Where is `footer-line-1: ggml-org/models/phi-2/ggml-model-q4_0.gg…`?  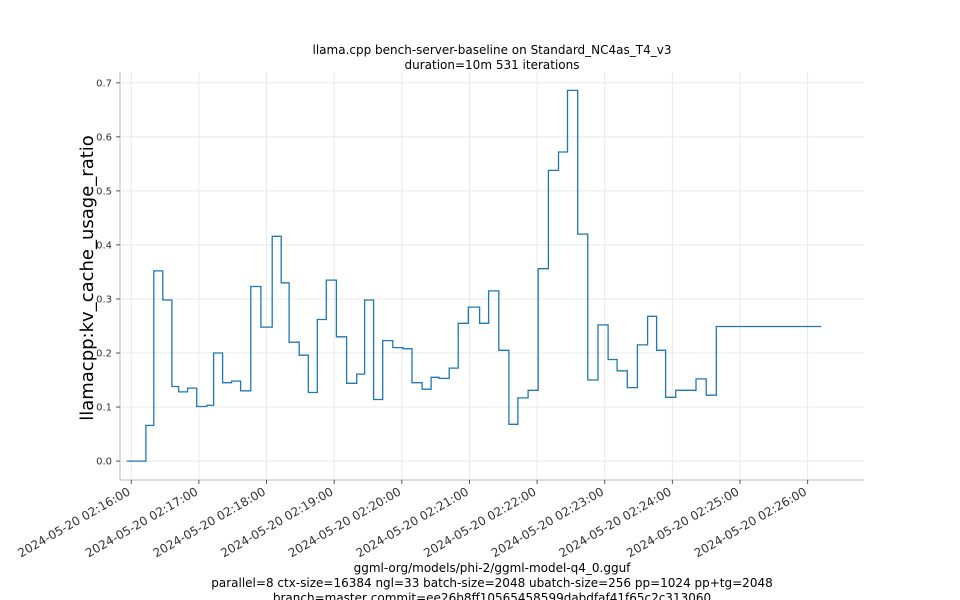 footer-line-1: ggml-org/models/phi-2/ggml-model-q4_0.gg… is located at coordinates (493, 568).